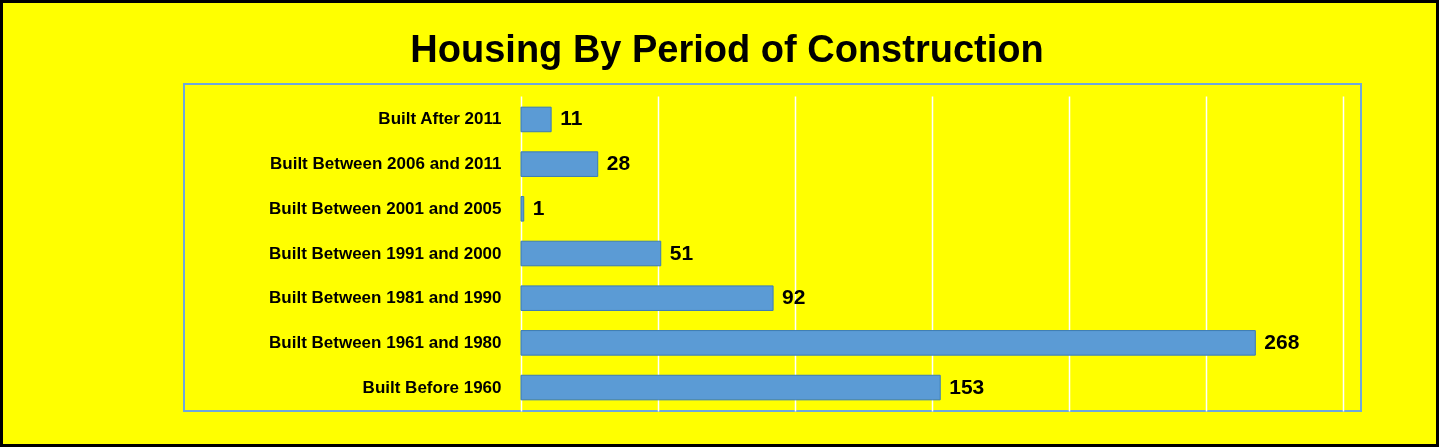 This screenshot has height=447, width=1439. Describe the element at coordinates (385, 253) in the screenshot. I see `y-tick-label: Built Between 1991 and 2000` at that location.